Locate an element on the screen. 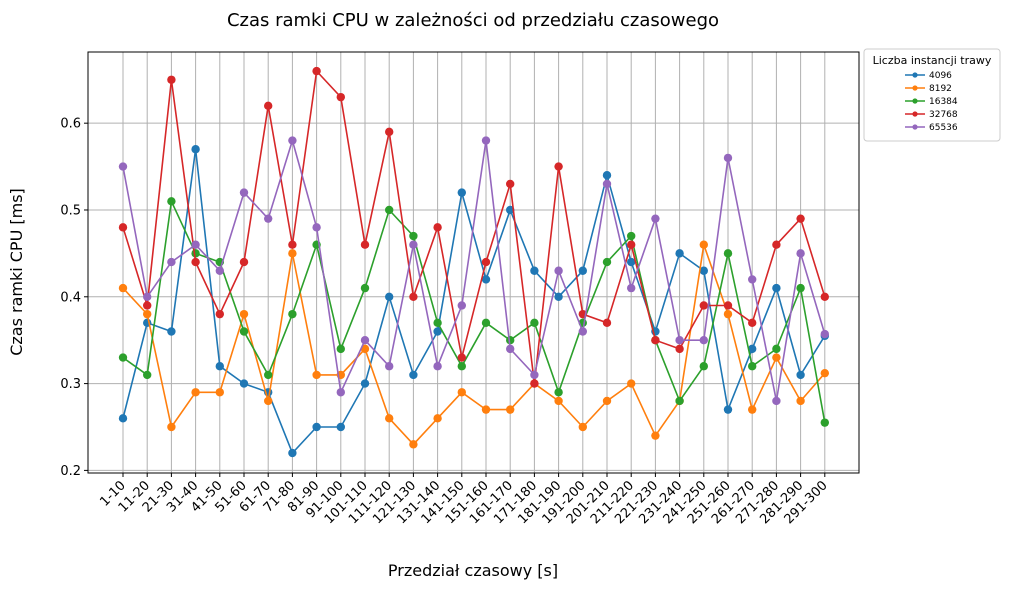 The height and width of the screenshot is (589, 1009). y-axis-ticks: 0.2 0.3 0.4 0.5 0.6 is located at coordinates (74, 298).